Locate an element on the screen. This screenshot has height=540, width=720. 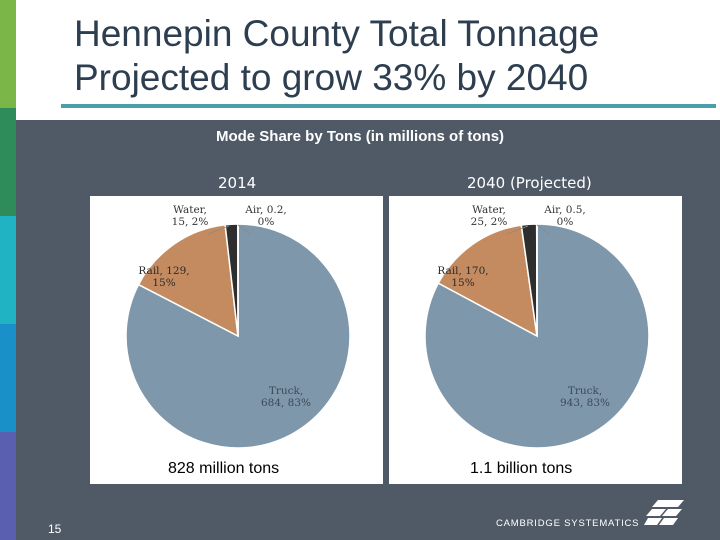
year-label-2014: 2014 is located at coordinates (237, 183).